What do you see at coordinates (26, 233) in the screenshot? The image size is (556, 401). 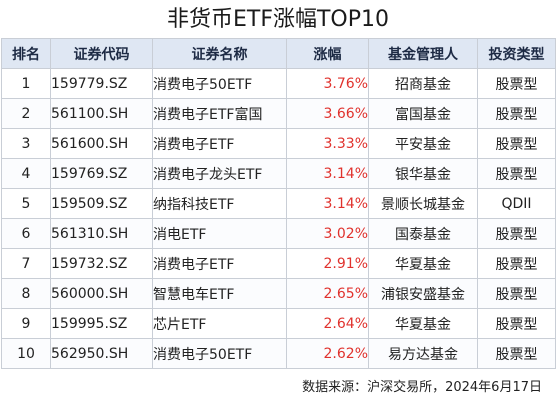 I see `cell-rank: 6` at bounding box center [26, 233].